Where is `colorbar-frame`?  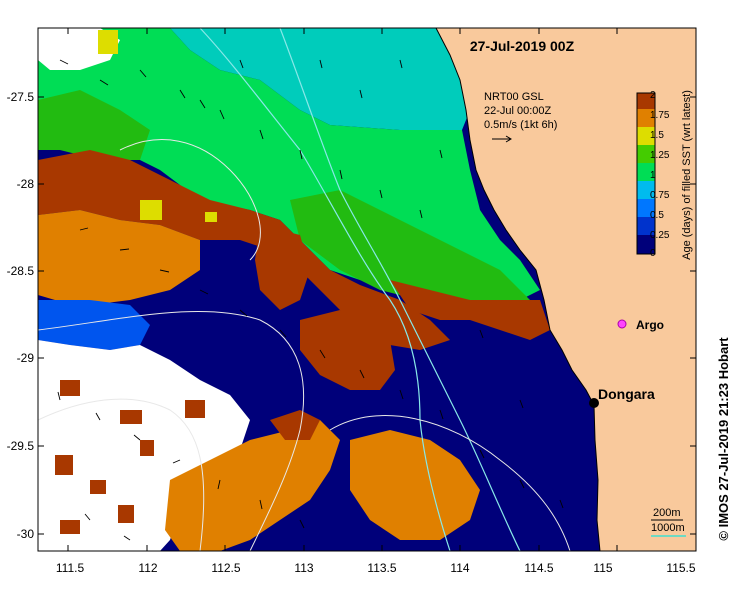
colorbar-frame is located at coordinates (646, 173).